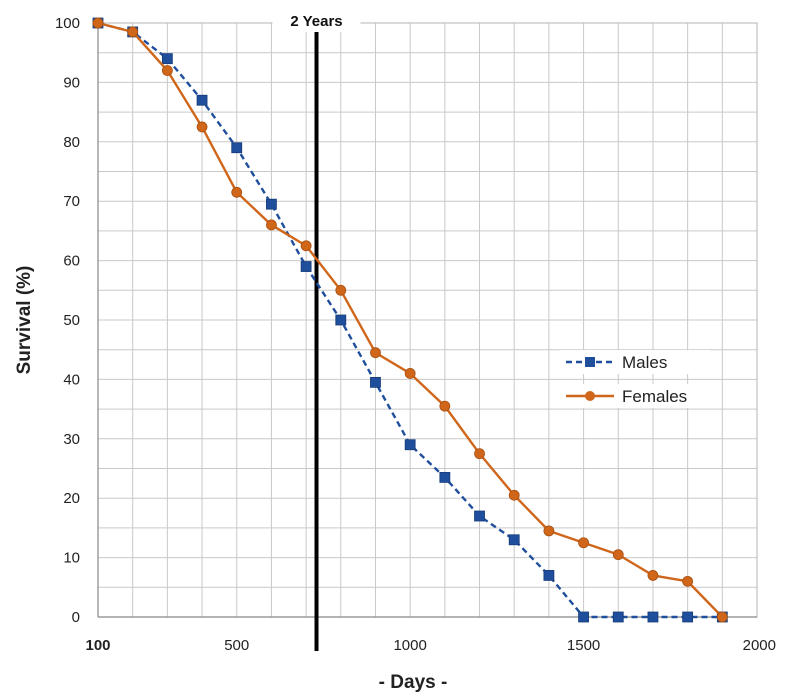  Describe the element at coordinates (413, 682) in the screenshot. I see `x-axis-title: - Days -` at that location.